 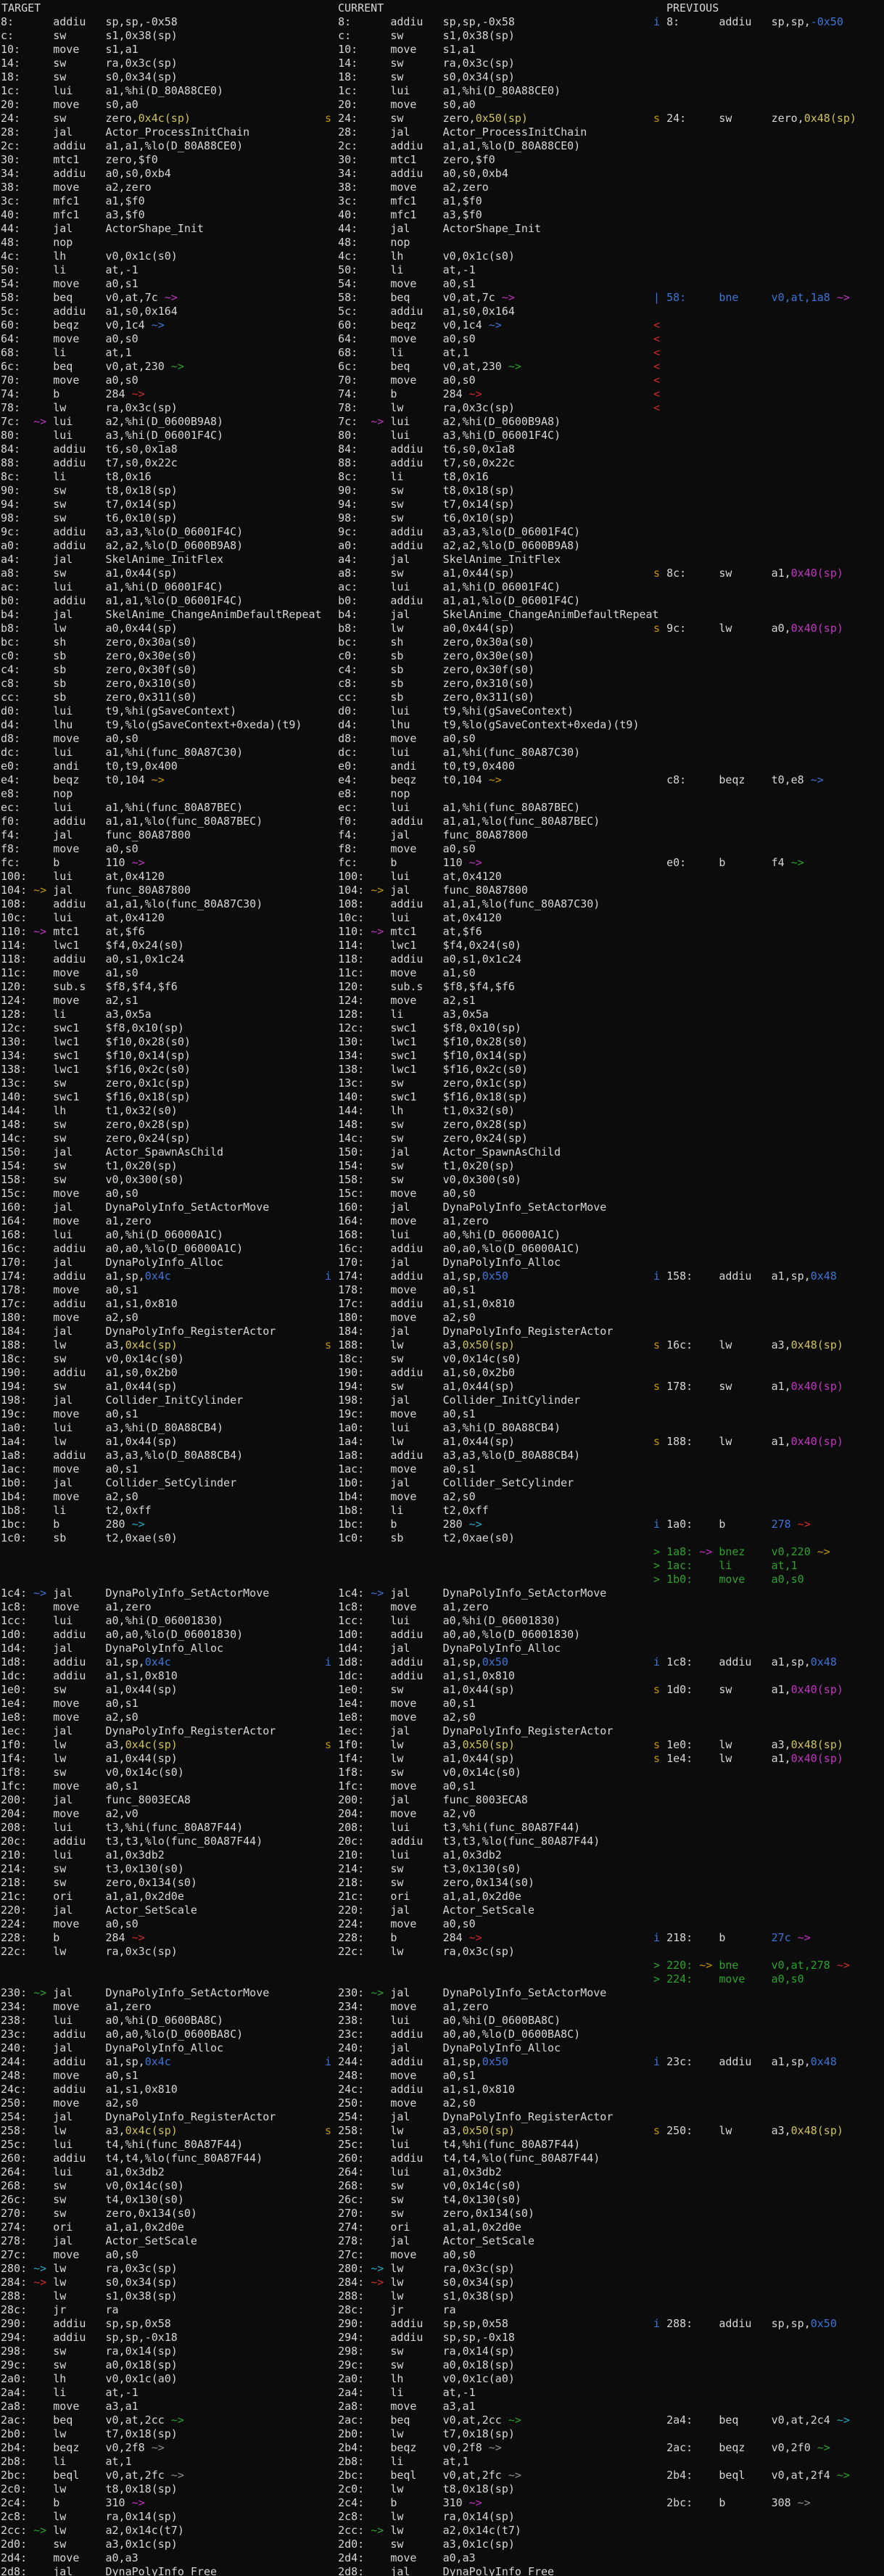 What do you see at coordinates (423, 2531) in the screenshot?
I see `current-cell: 2cc: ~> lw a2,0x14c(t7)` at bounding box center [423, 2531].